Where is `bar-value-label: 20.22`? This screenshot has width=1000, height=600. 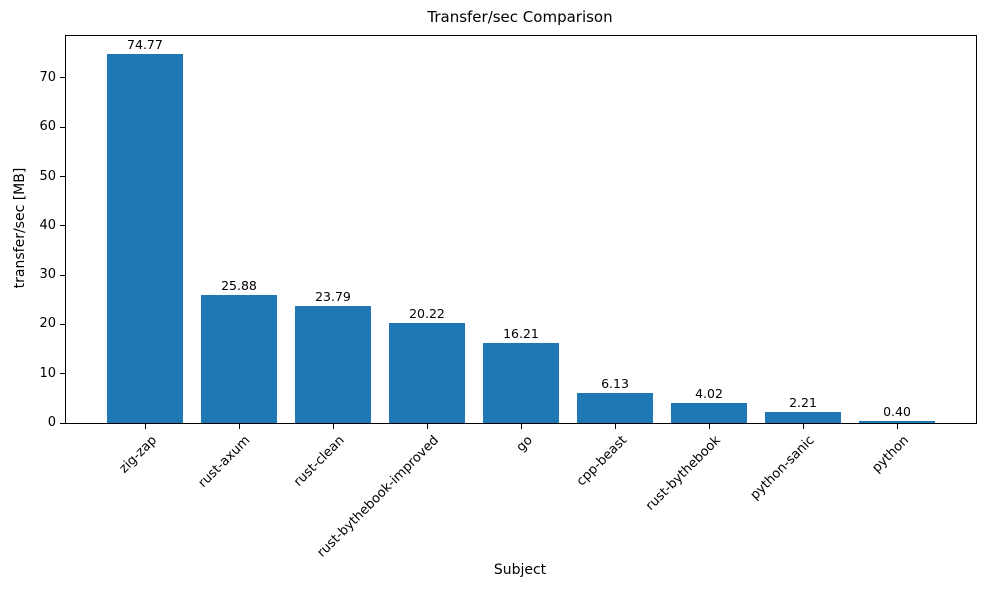 bar-value-label: 20.22 is located at coordinates (427, 314).